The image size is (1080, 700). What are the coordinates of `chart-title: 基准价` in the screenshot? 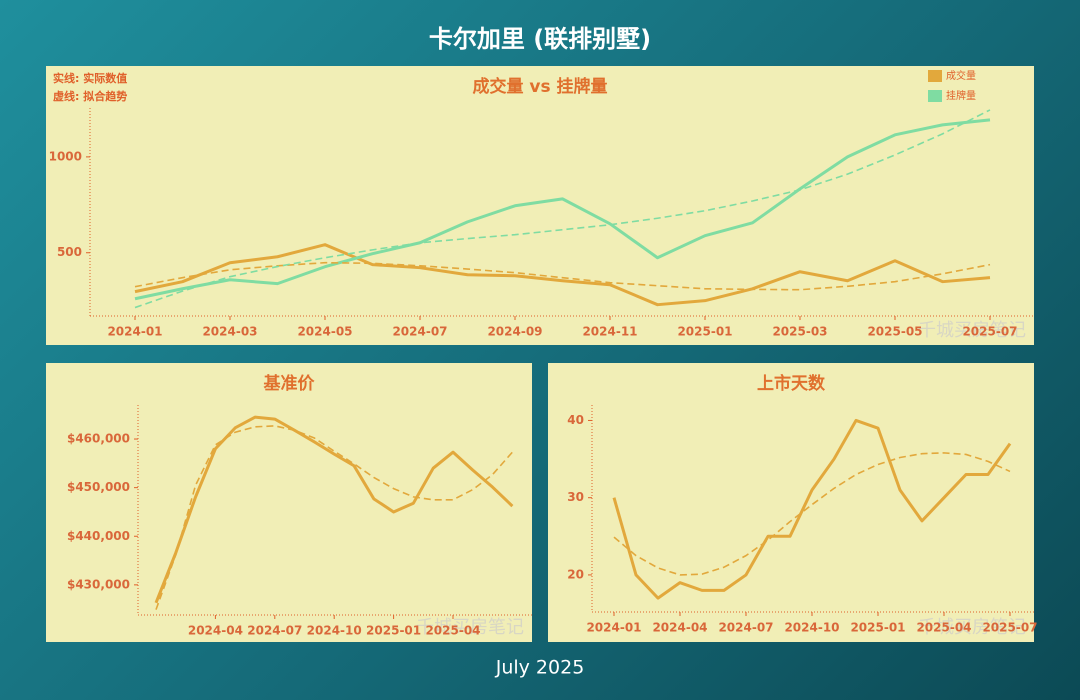 It's located at (289, 383).